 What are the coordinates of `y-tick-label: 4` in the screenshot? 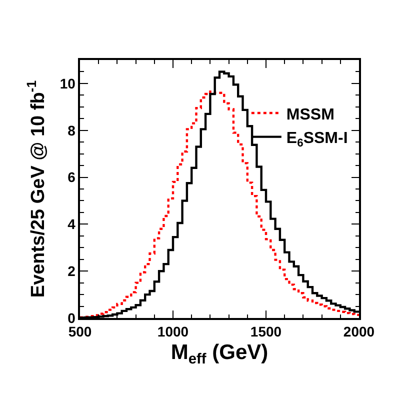 It's located at (72, 224).